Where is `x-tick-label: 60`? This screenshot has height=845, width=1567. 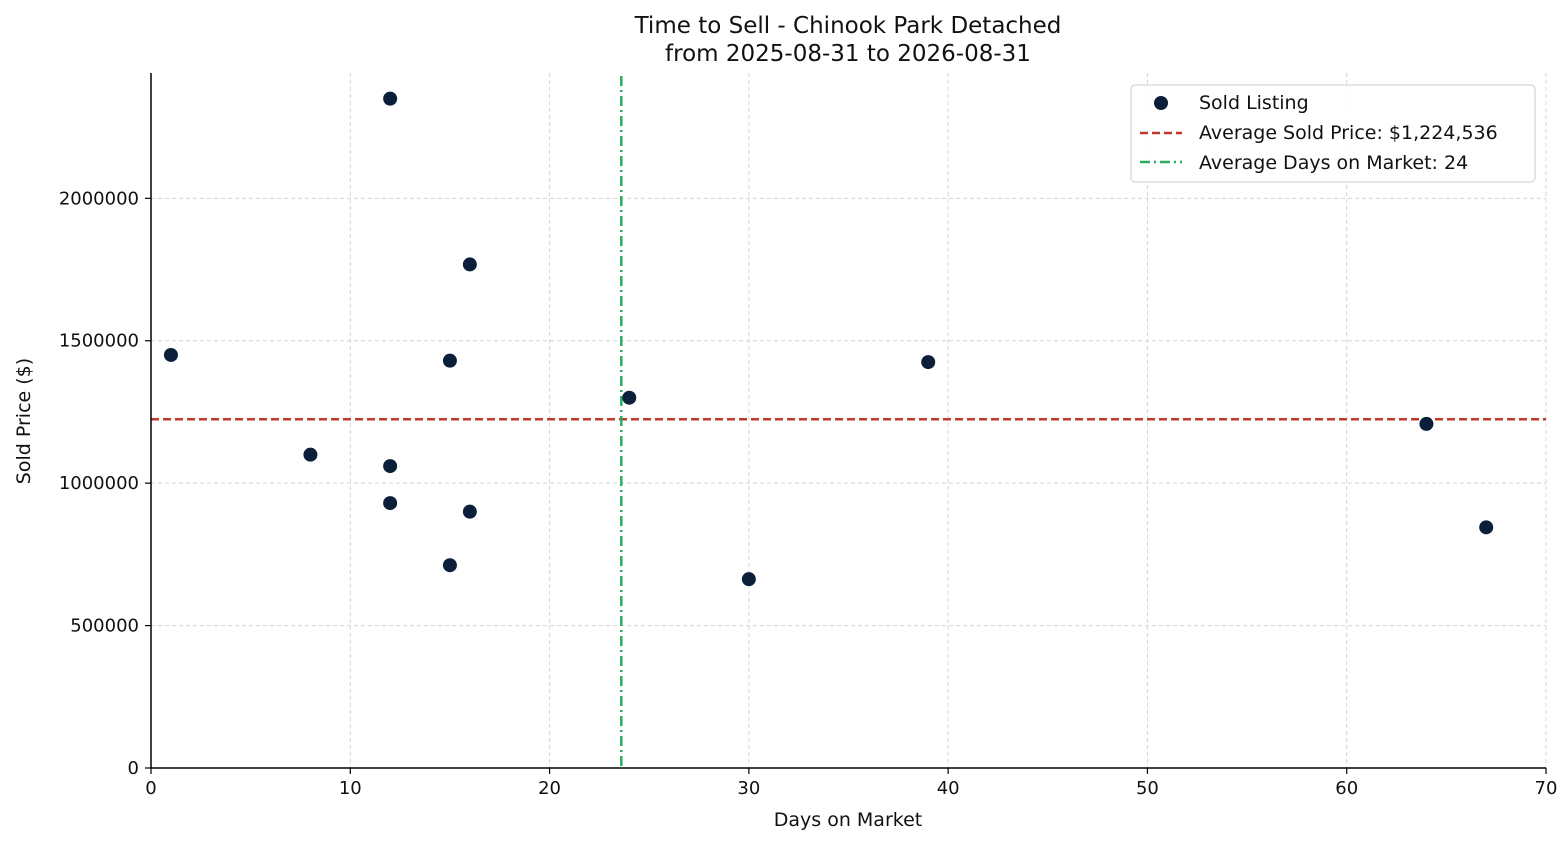 x-tick-label: 60 is located at coordinates (1346, 788).